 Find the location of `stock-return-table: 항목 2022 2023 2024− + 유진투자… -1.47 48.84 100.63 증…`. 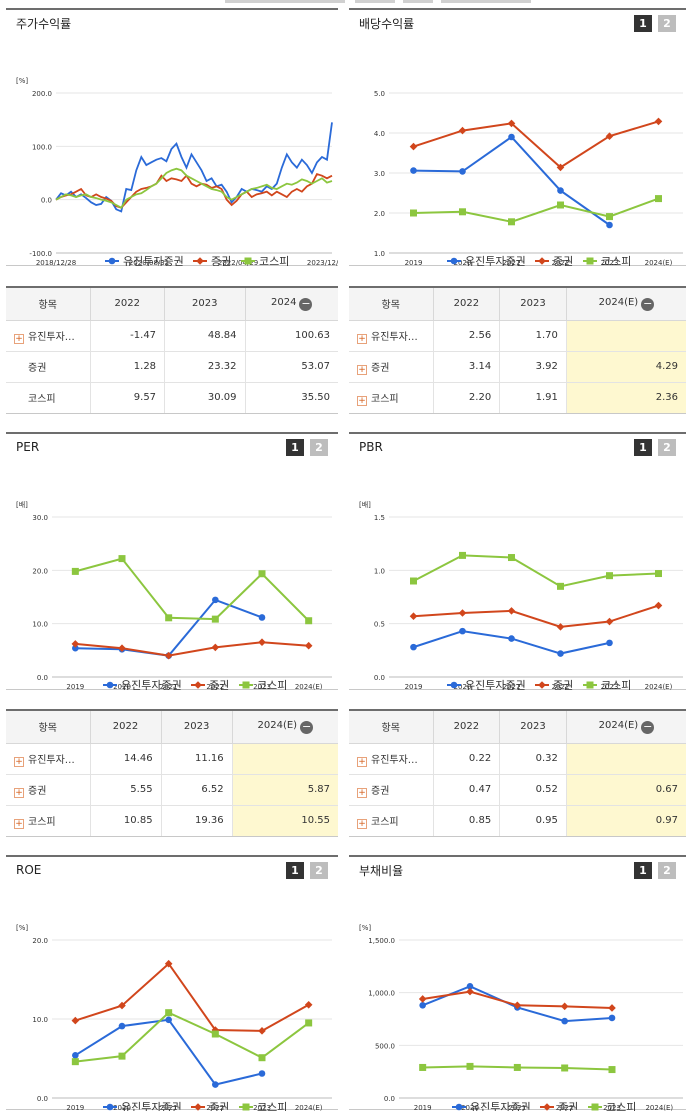

stock-return-table: 항목 2022 2023 2024− + 유진투자… -1.47 48.84 100.63 증… is located at coordinates (172, 350).